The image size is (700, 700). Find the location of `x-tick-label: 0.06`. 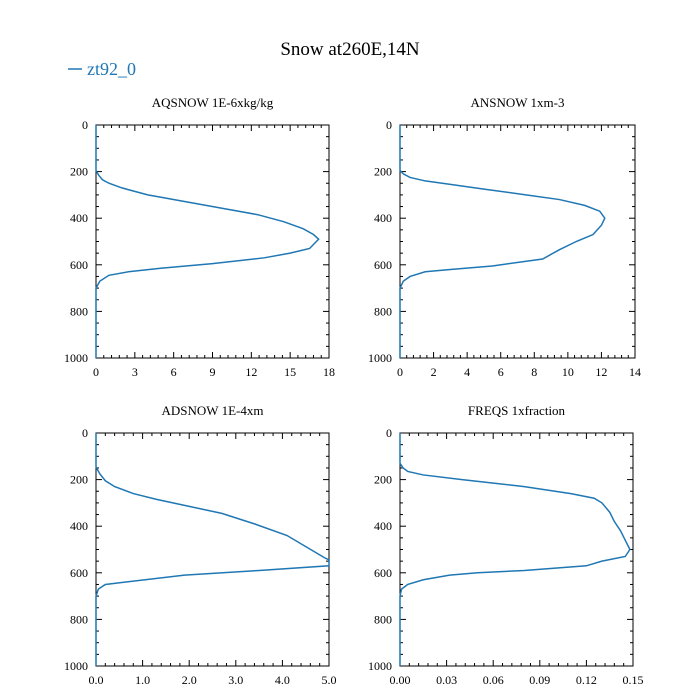

x-tick-label: 0.06 is located at coordinates (493, 680).